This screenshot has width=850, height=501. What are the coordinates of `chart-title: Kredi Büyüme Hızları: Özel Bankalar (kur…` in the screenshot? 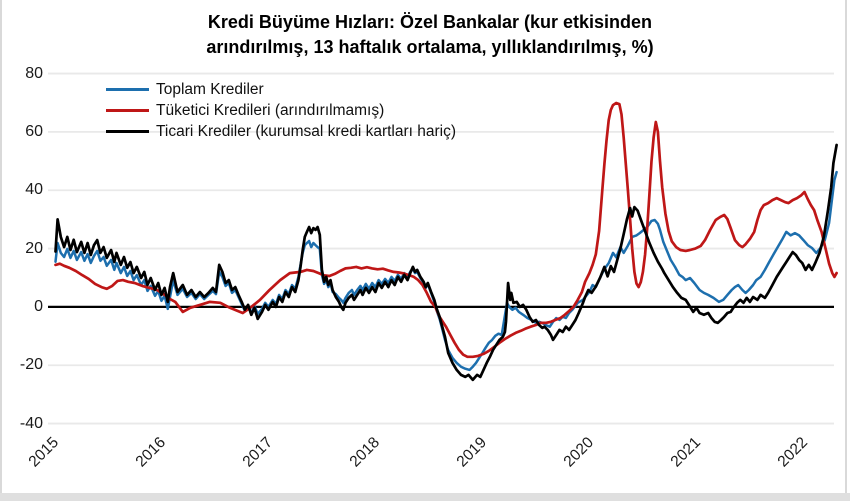 It's located at (430, 35).